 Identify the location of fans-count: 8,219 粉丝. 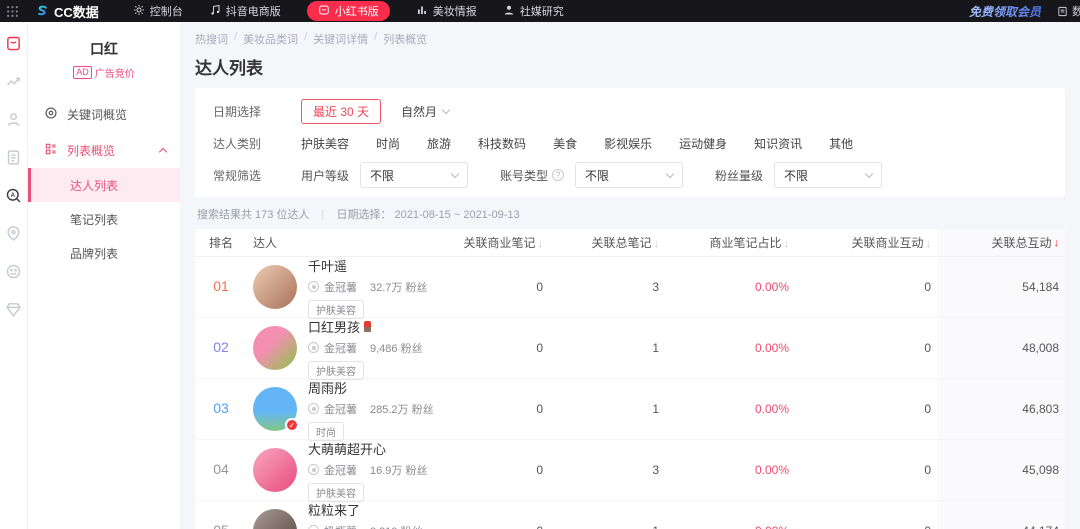
(396, 526).